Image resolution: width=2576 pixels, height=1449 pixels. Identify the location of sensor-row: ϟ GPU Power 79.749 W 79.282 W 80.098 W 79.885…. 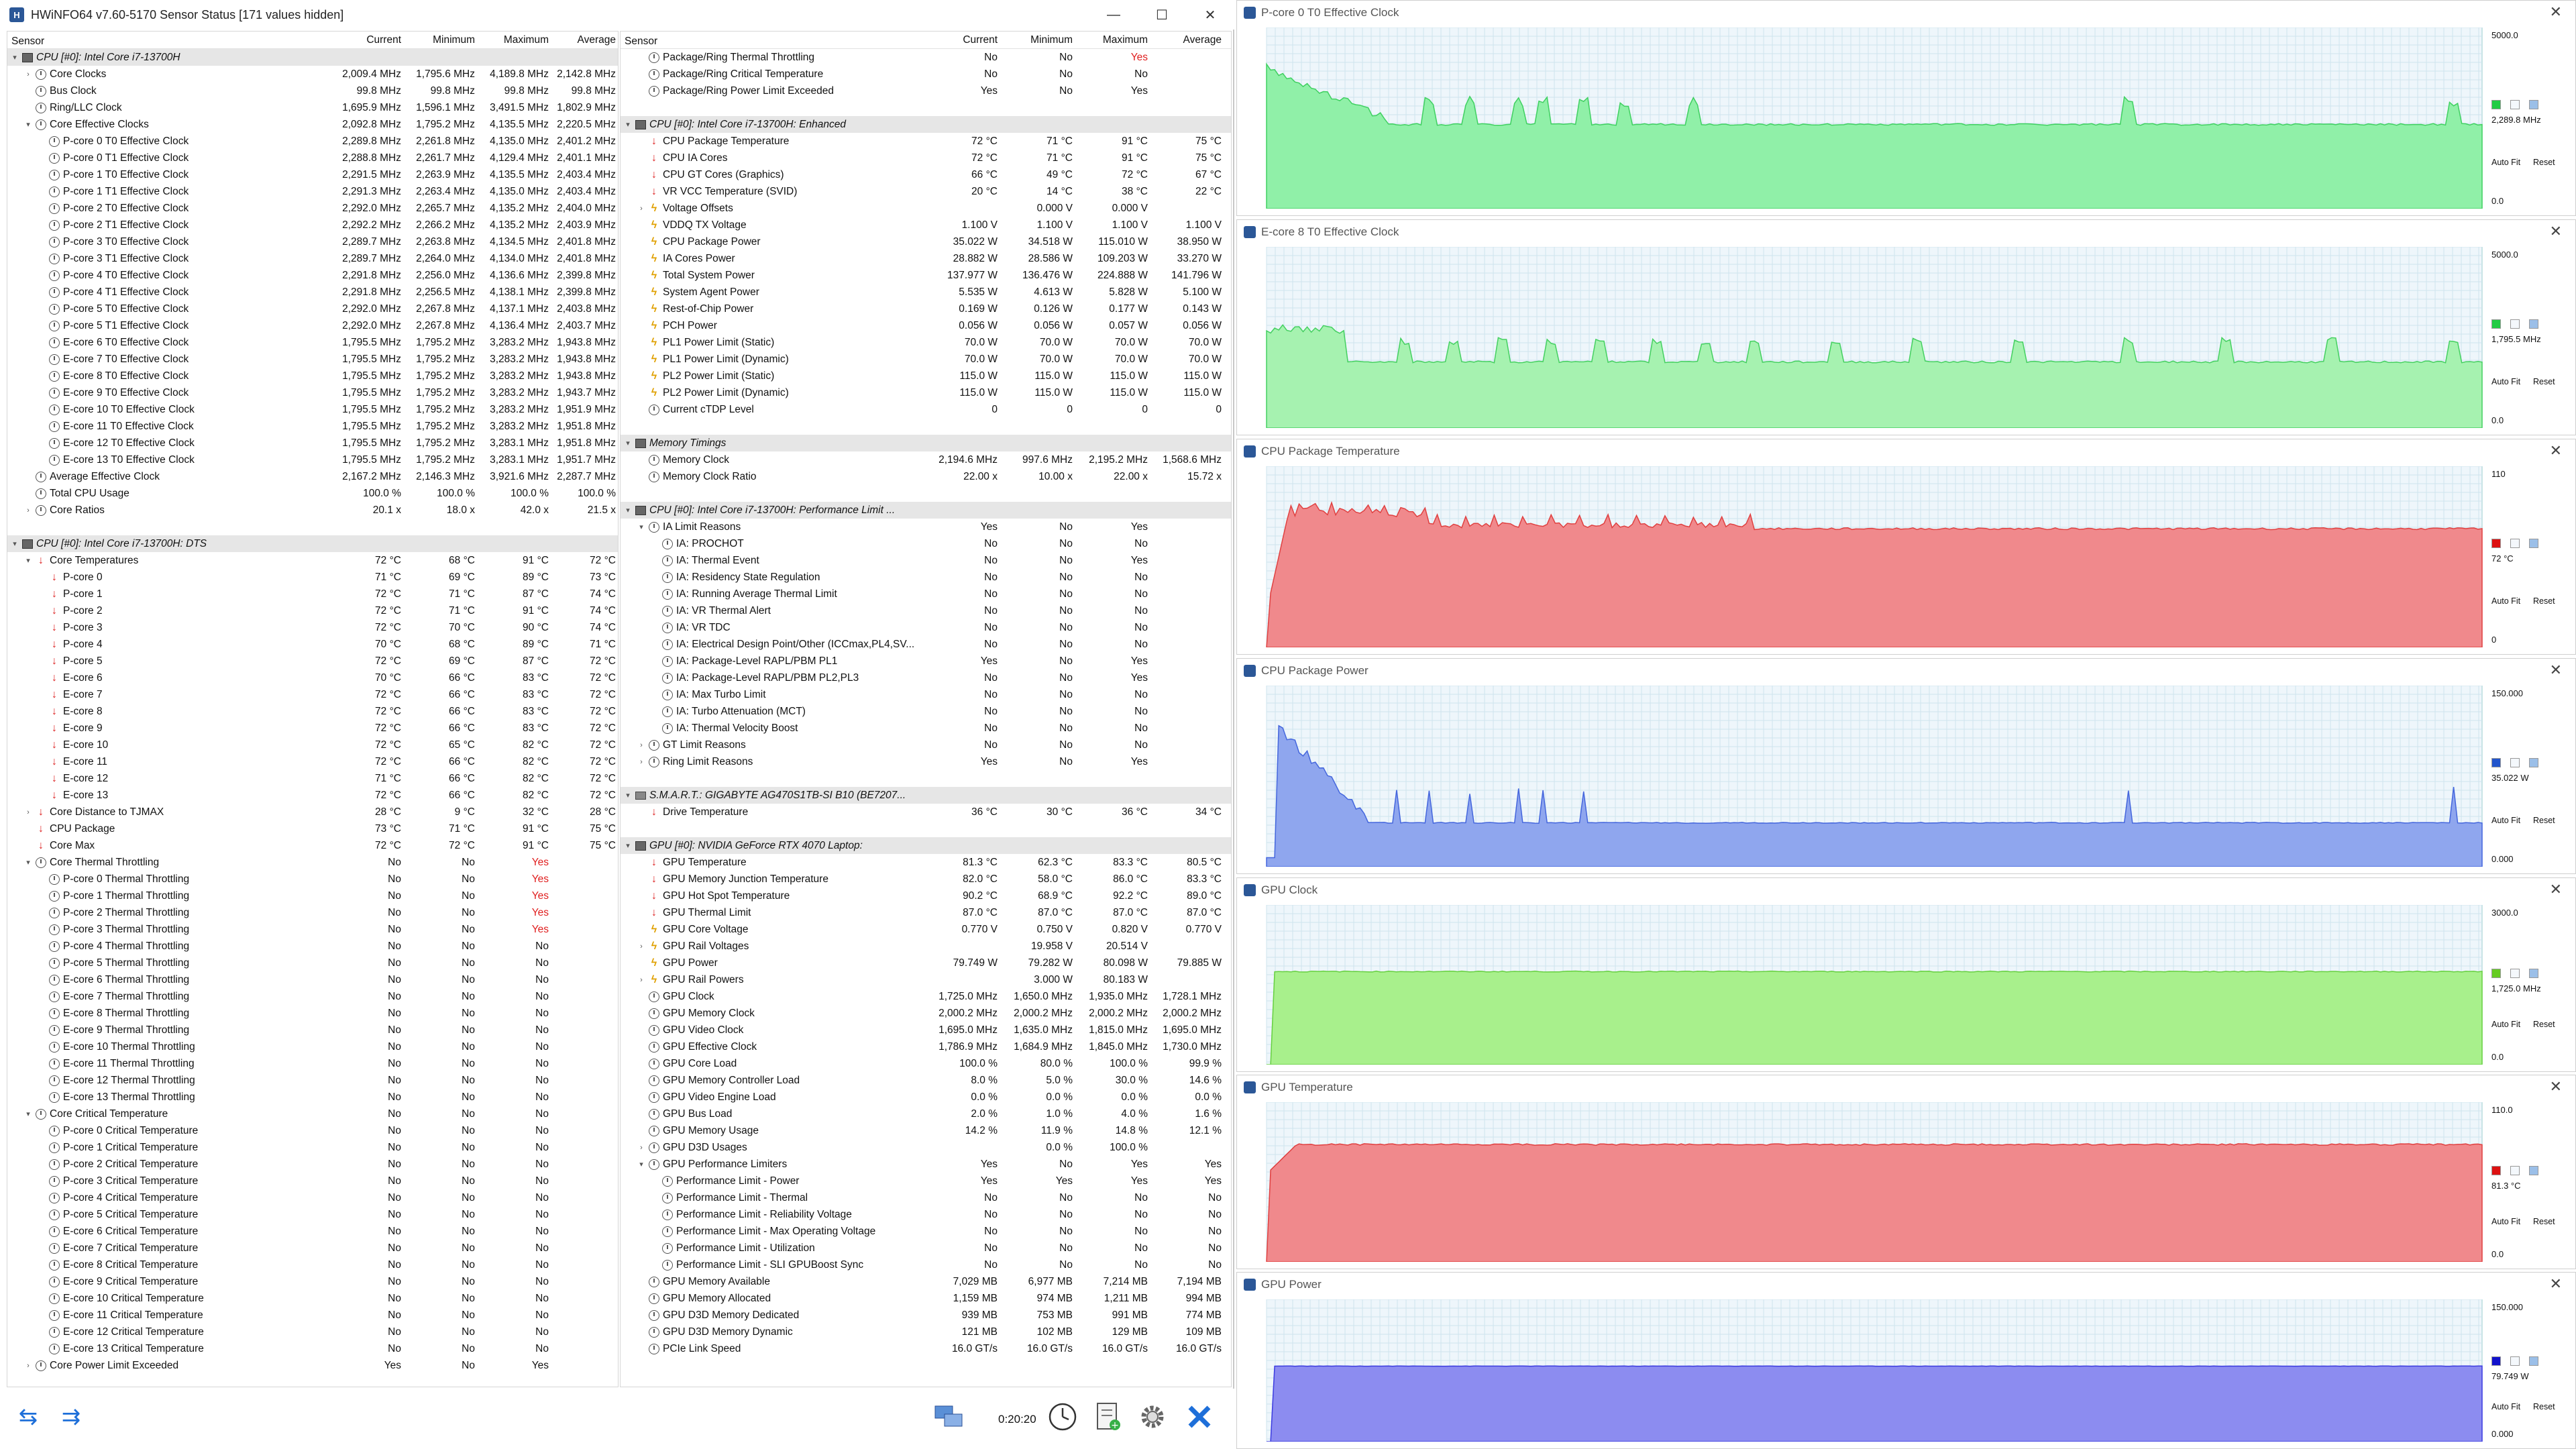
(926, 963).